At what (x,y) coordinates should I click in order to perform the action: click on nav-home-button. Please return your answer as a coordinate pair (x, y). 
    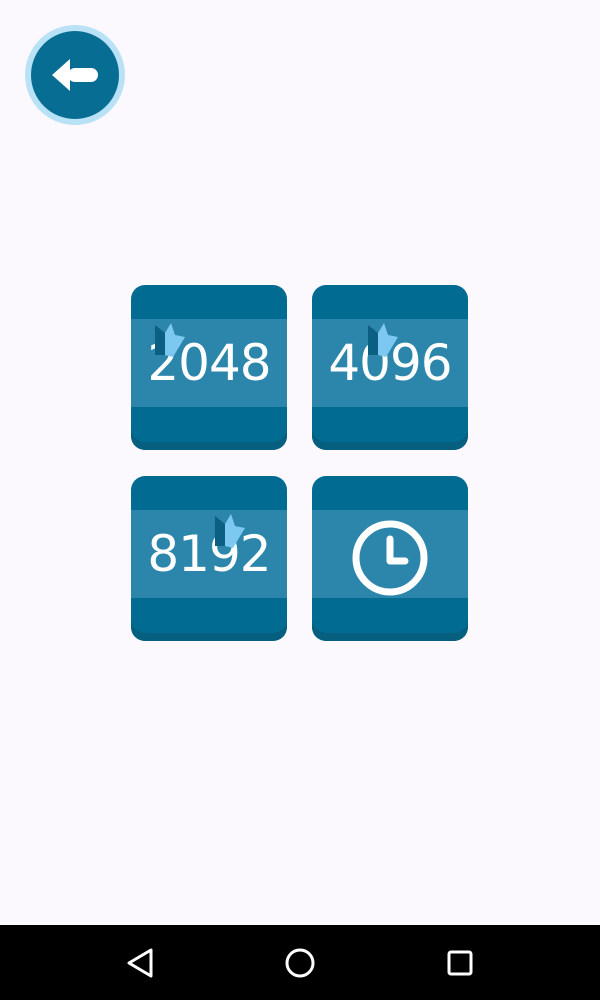
    Looking at the image, I should click on (300, 963).